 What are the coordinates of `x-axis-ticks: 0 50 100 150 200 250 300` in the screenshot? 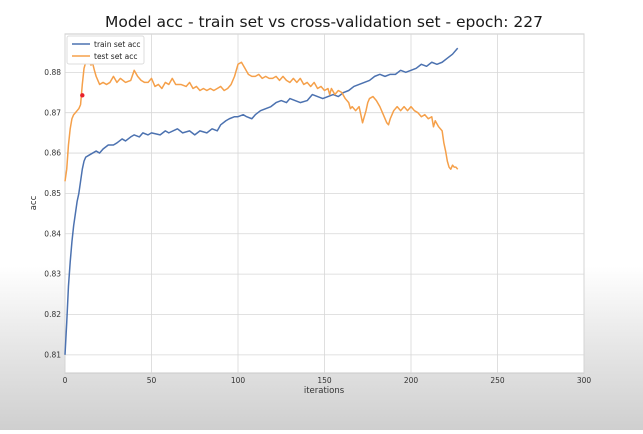 It's located at (327, 380).